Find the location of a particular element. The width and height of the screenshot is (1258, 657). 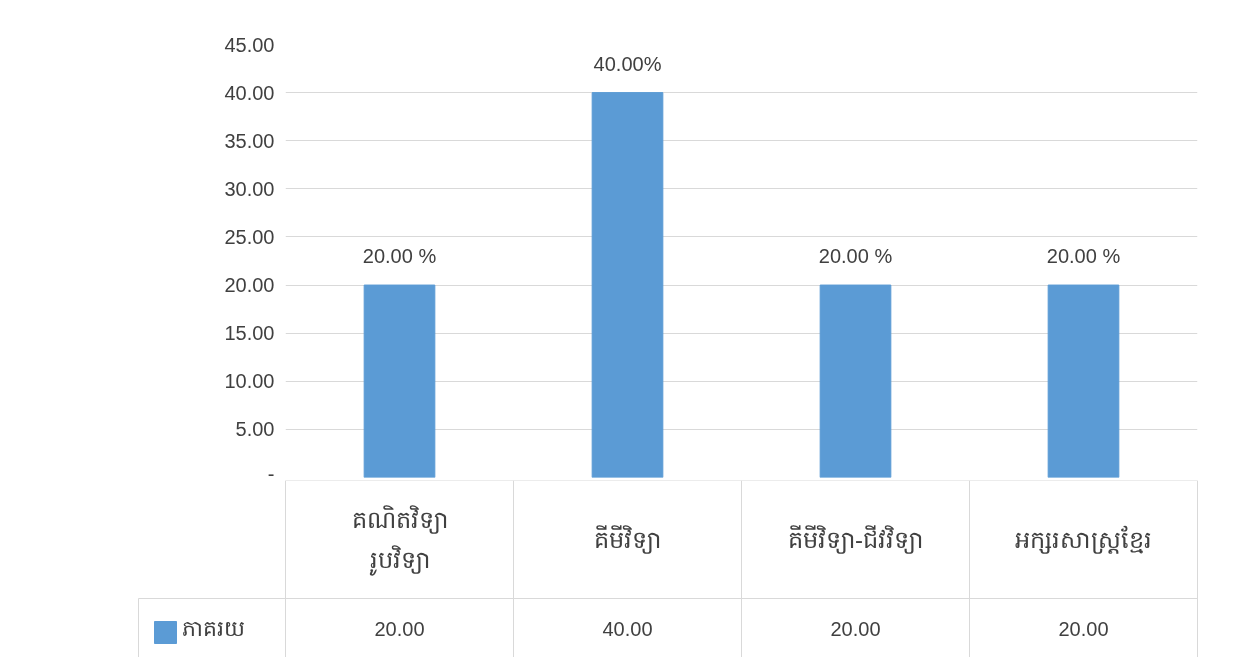

y-tick-label: 30.00 is located at coordinates (249, 188).